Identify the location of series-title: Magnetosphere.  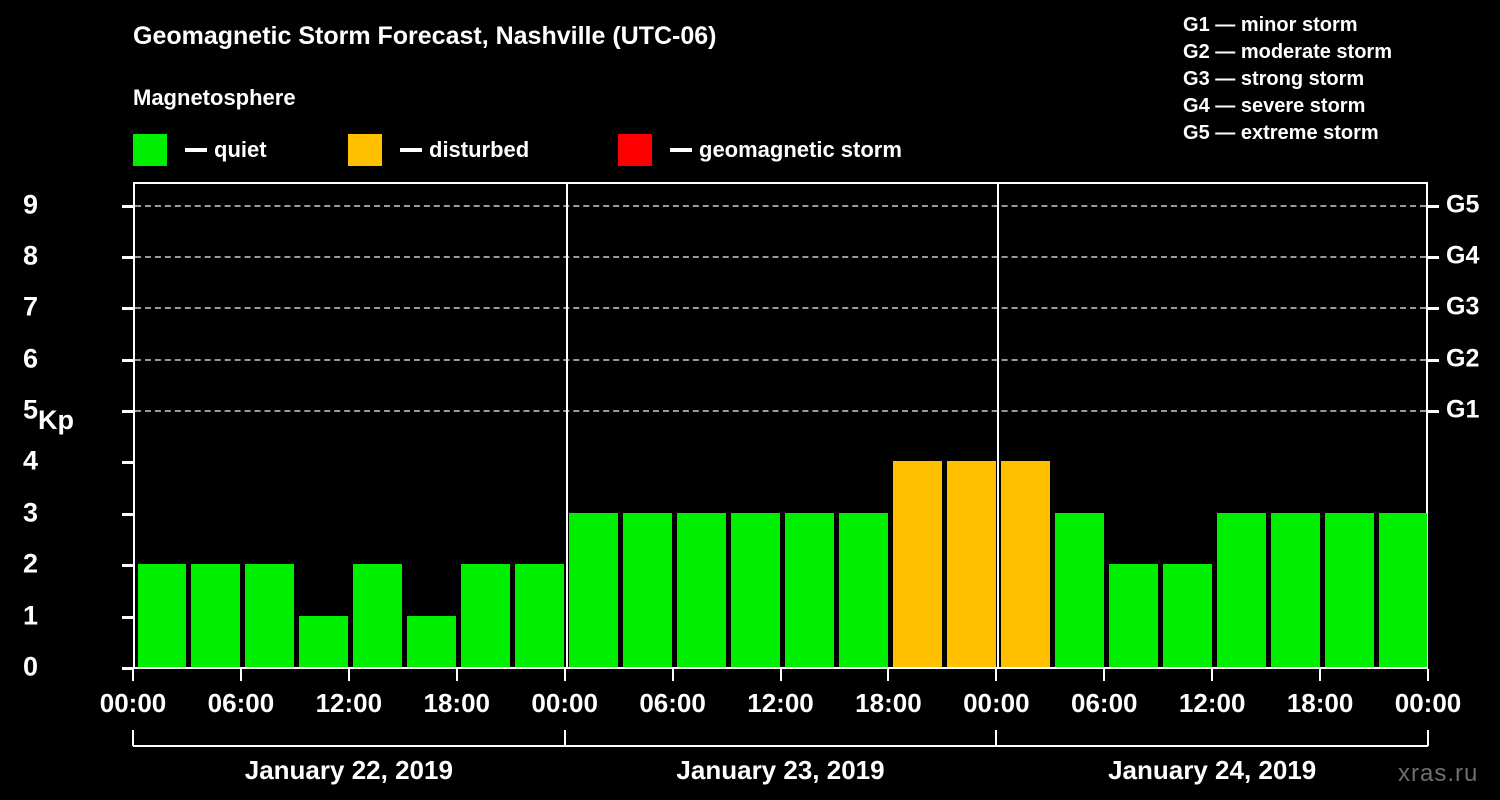
(214, 97).